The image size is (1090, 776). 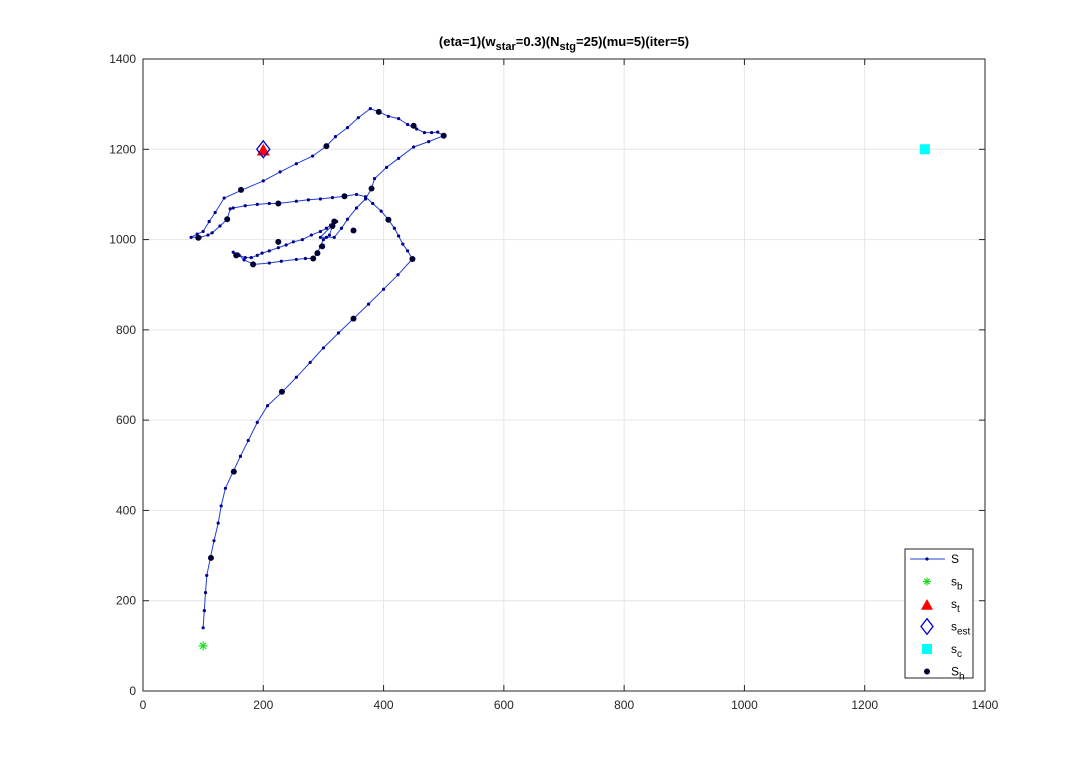 What do you see at coordinates (468, 41) in the screenshot?
I see `title-segment: (eta=1)(w` at bounding box center [468, 41].